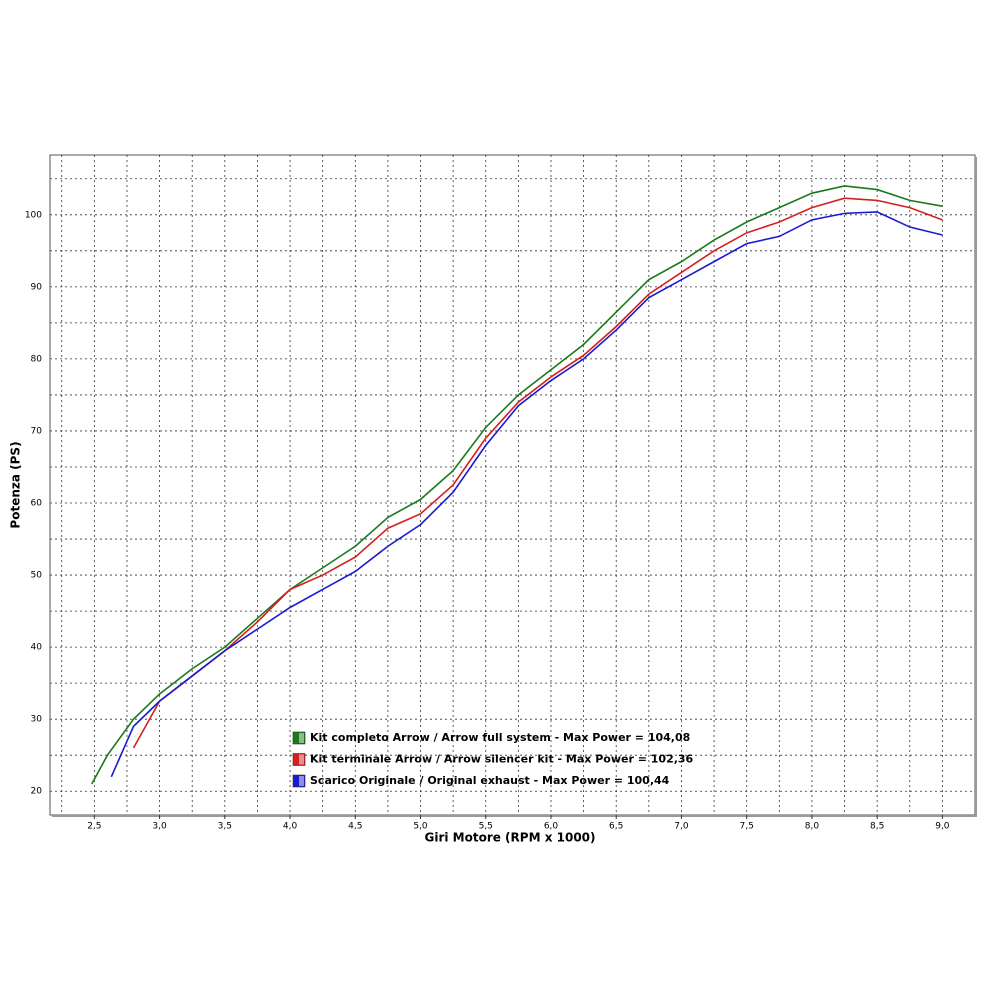 This screenshot has width=1000, height=1000. What do you see at coordinates (159, 827) in the screenshot?
I see `x-tick-label: 3,0` at bounding box center [159, 827].